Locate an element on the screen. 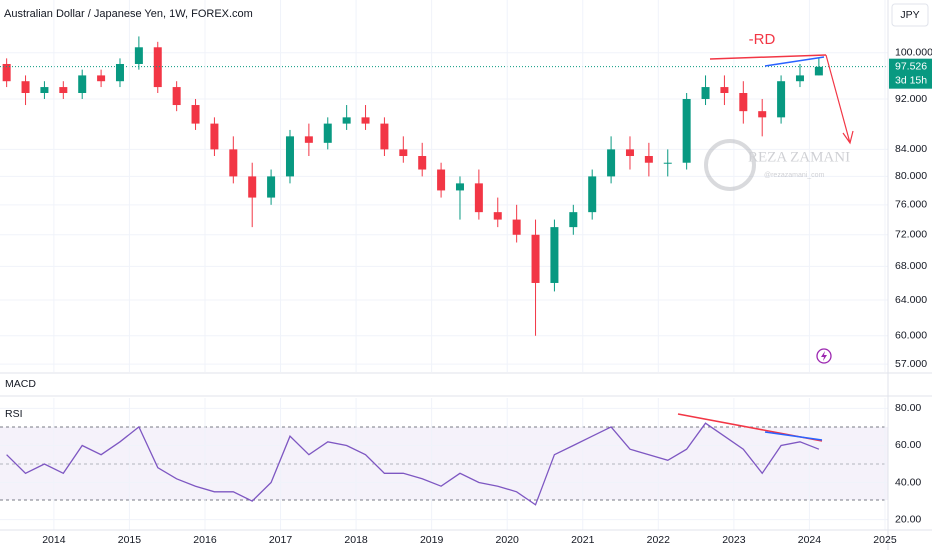 The image size is (932, 550). currency-button is located at coordinates (910, 15).